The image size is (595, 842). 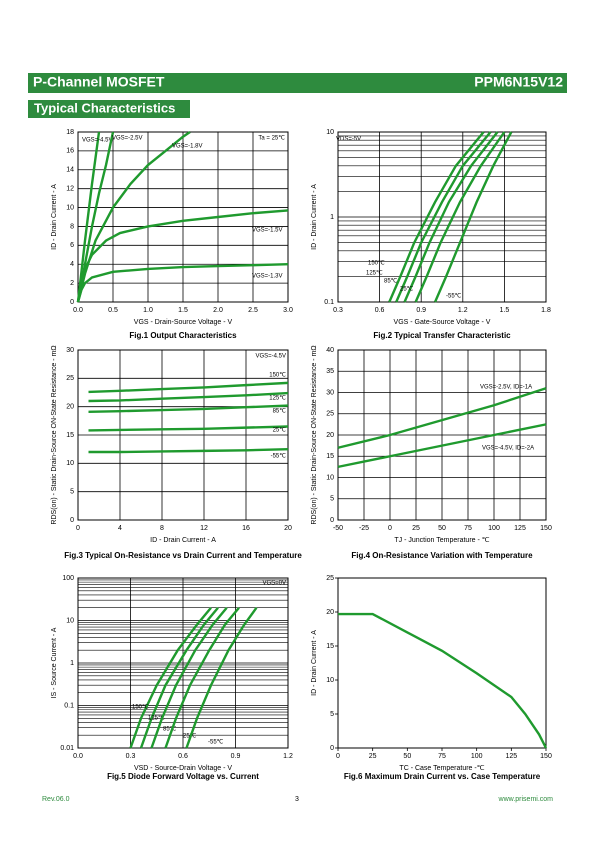 I want to click on y-axis-label: IS - Source Current - A, so click(x=54, y=662).